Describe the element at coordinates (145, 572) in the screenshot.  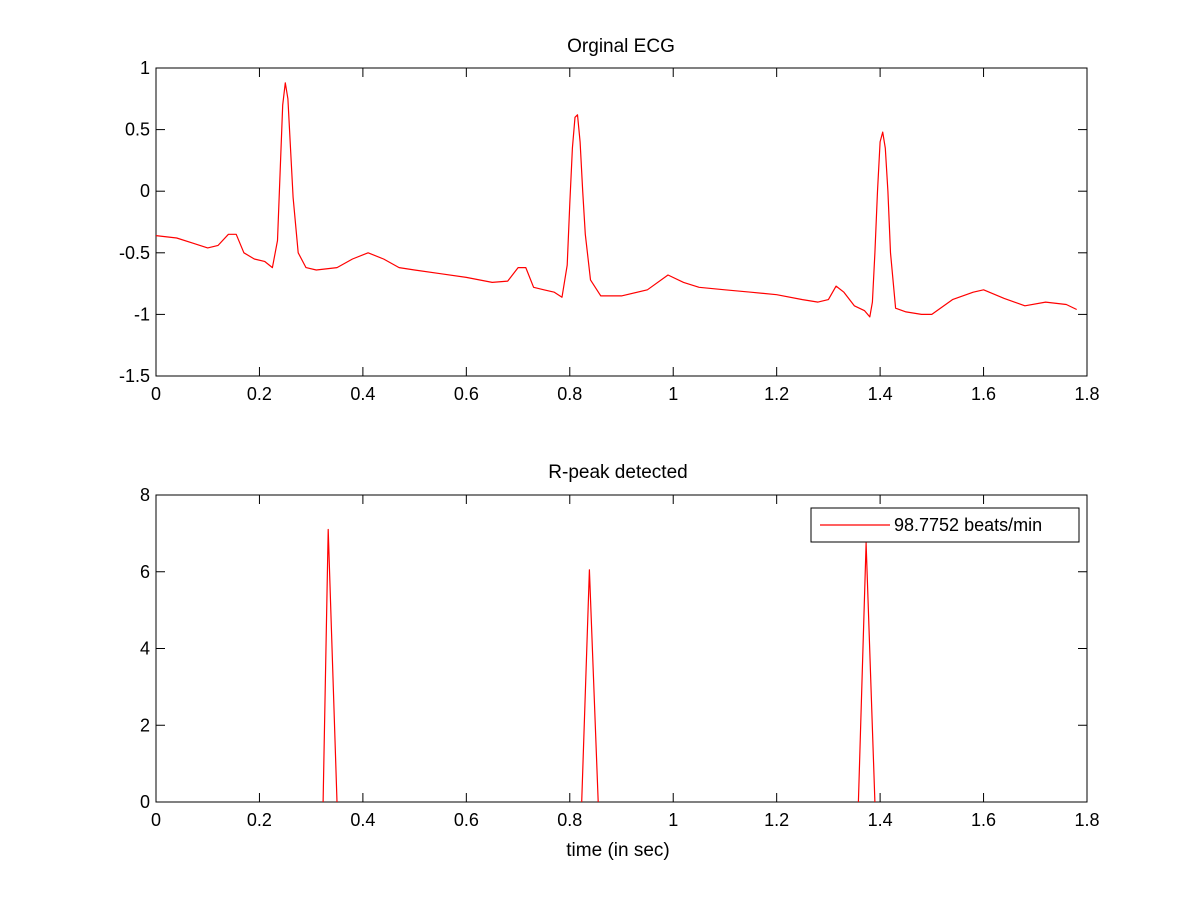
I see `y-tick-label: 6` at that location.